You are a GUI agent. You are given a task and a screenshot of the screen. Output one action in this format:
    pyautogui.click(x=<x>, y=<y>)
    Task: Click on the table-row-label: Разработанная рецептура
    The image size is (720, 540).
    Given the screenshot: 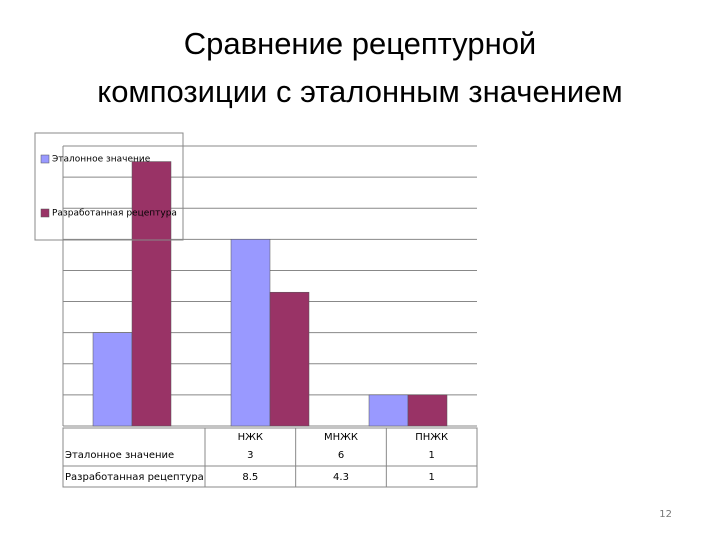 What is the action you would take?
    pyautogui.click(x=134, y=477)
    